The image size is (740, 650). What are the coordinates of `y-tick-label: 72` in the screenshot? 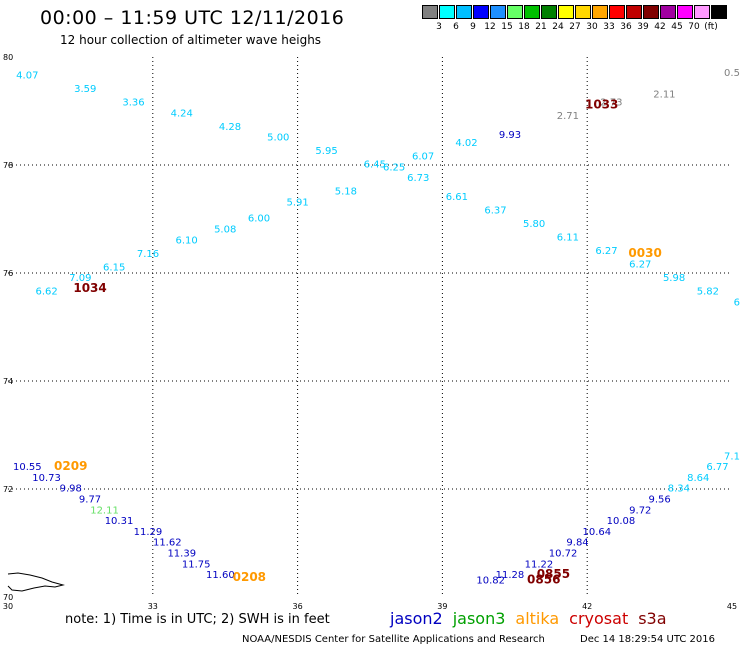 It's located at (8, 489).